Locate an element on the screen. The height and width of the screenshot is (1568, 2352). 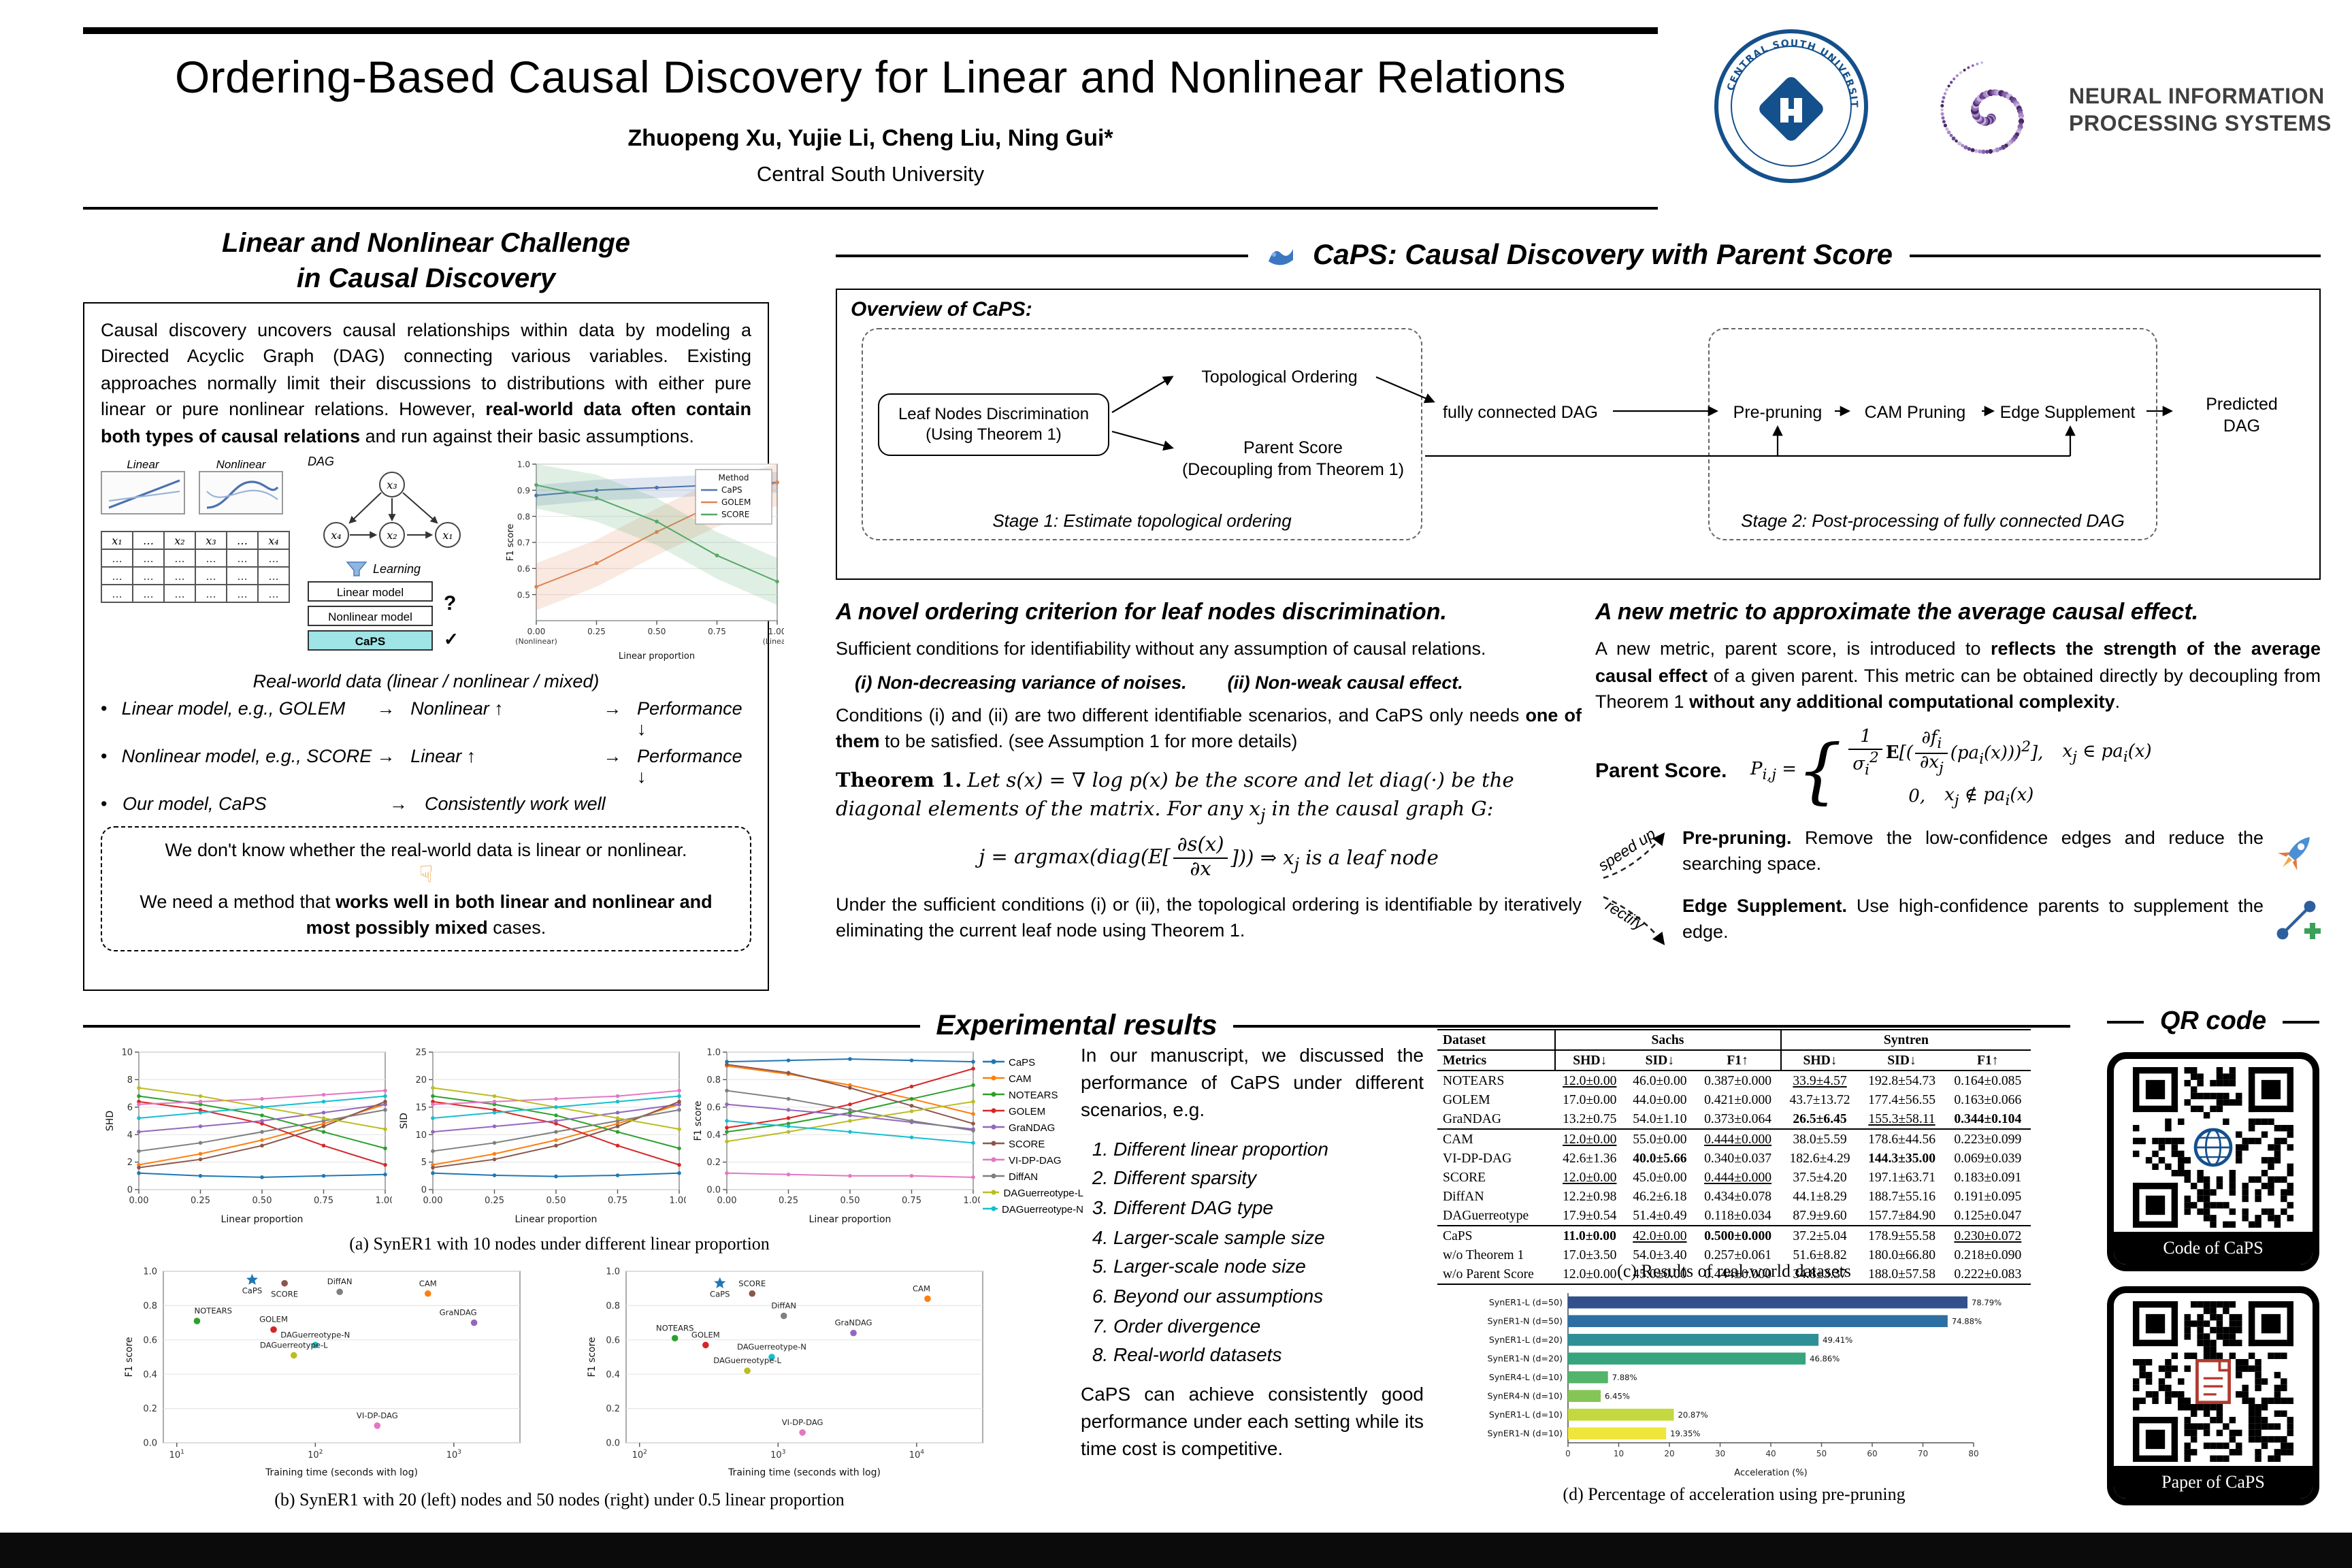
legend-item: DAGuerreotype-N is located at coordinates (1033, 1208).